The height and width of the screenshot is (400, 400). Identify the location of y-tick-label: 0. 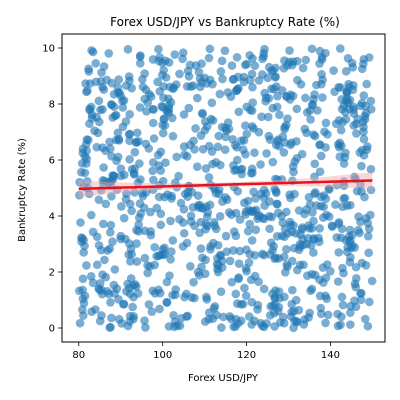
(52, 329).